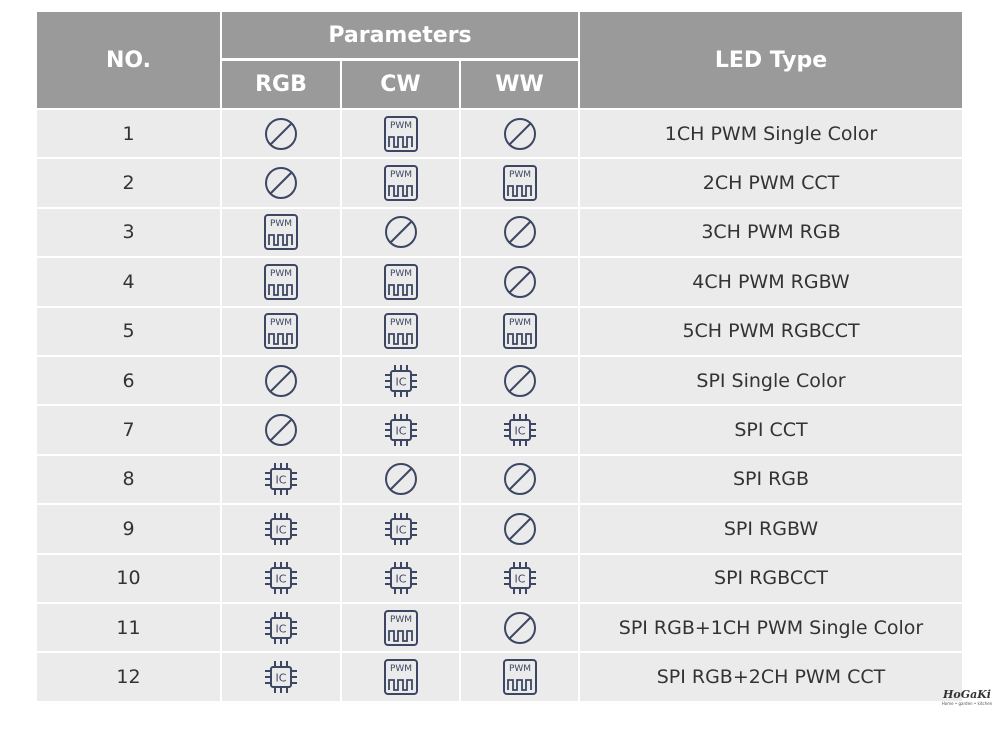 The height and width of the screenshot is (738, 1000). I want to click on row-led-type: SPI Single Color, so click(771, 381).